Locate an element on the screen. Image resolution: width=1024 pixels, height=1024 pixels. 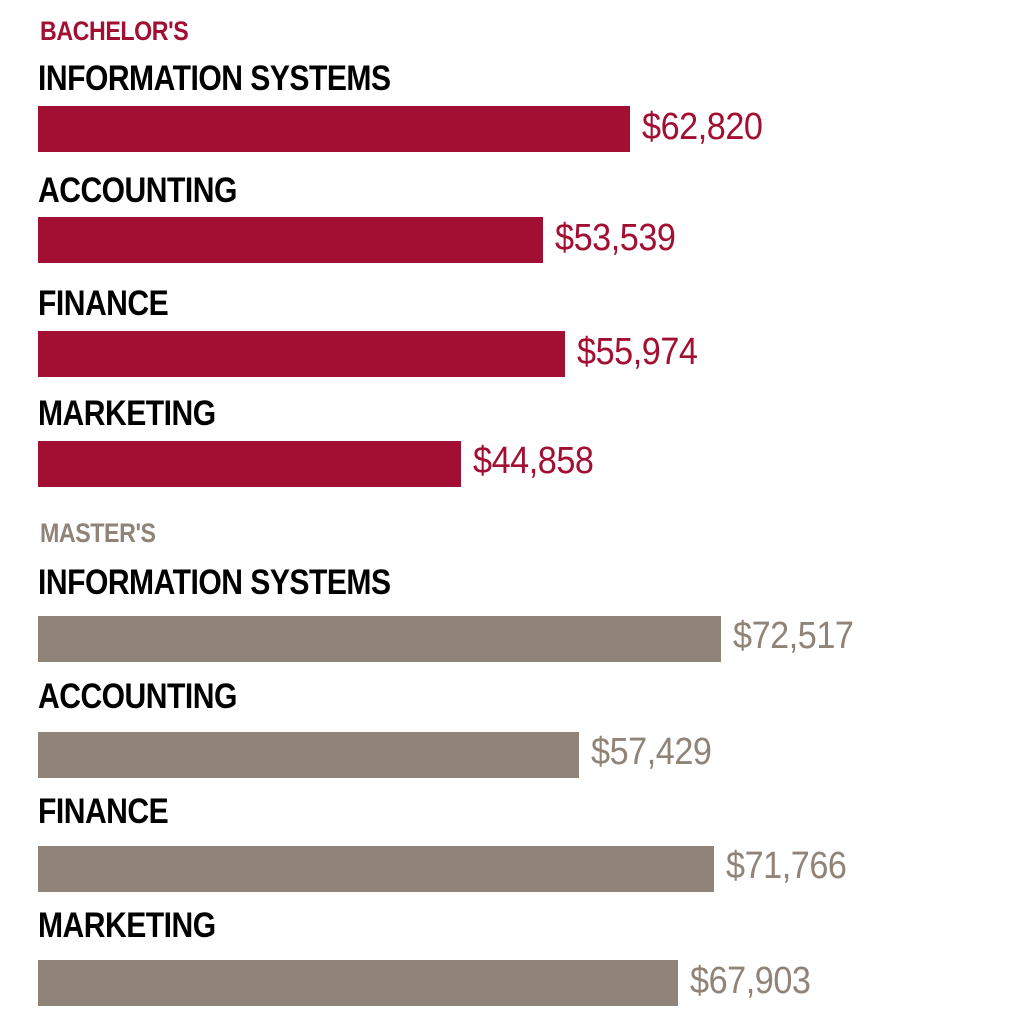
masters-label-finance: FINANCE is located at coordinates (103, 811).